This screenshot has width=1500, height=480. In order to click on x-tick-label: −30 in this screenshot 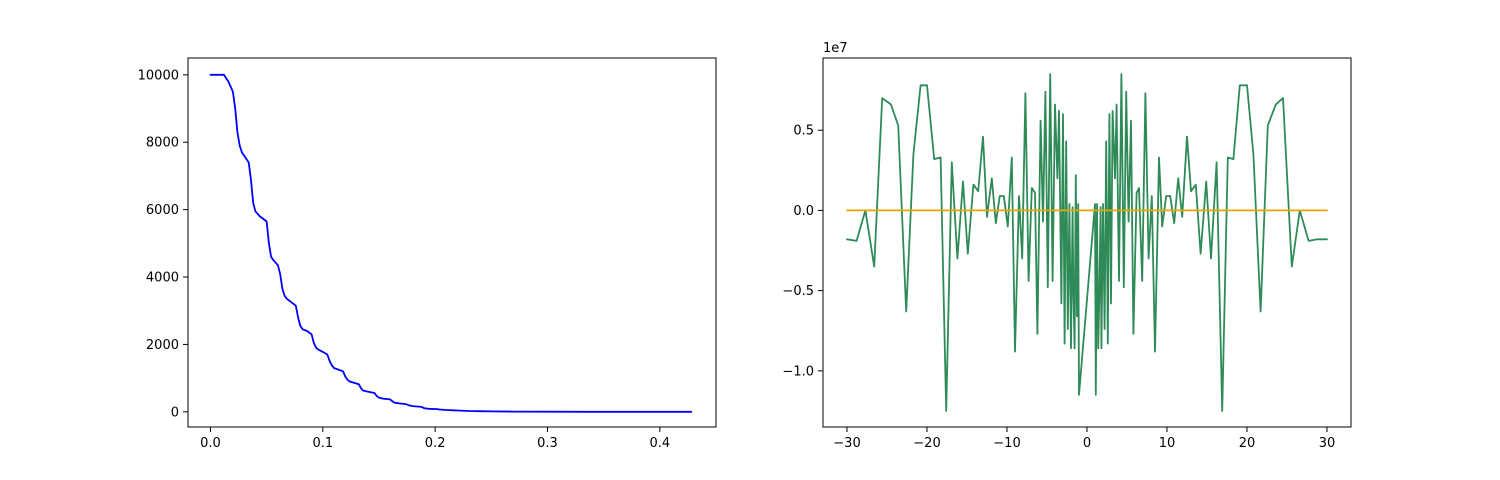, I will do `click(846, 443)`.